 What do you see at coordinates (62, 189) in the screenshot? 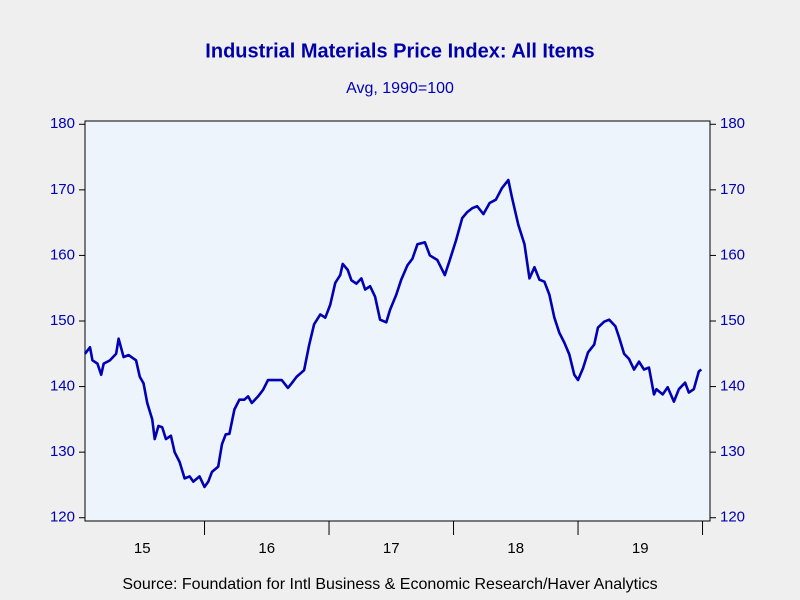
I see `y-tick-label: 170` at bounding box center [62, 189].